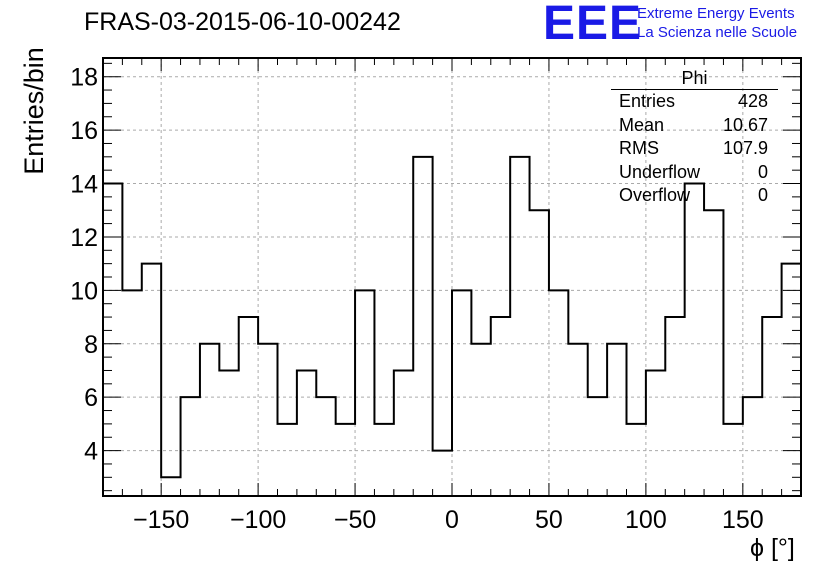 This screenshot has height=572, width=836. I want to click on y-tick-label: 10, so click(84, 291).